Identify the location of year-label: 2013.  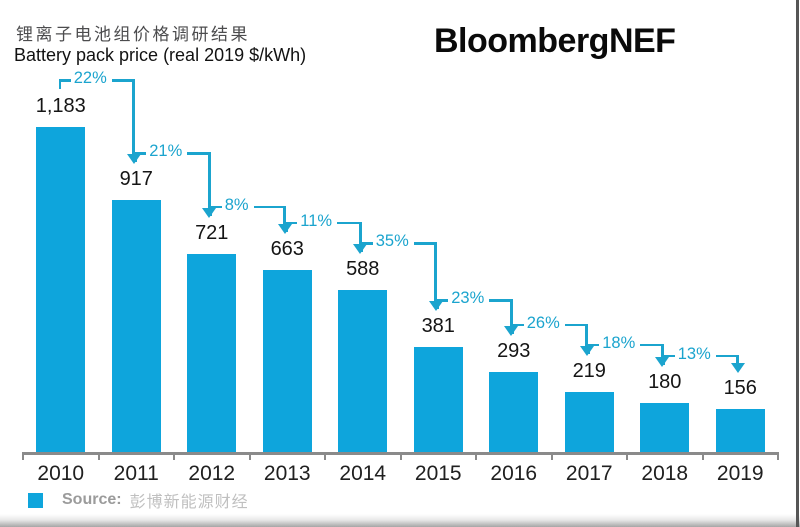
(287, 473).